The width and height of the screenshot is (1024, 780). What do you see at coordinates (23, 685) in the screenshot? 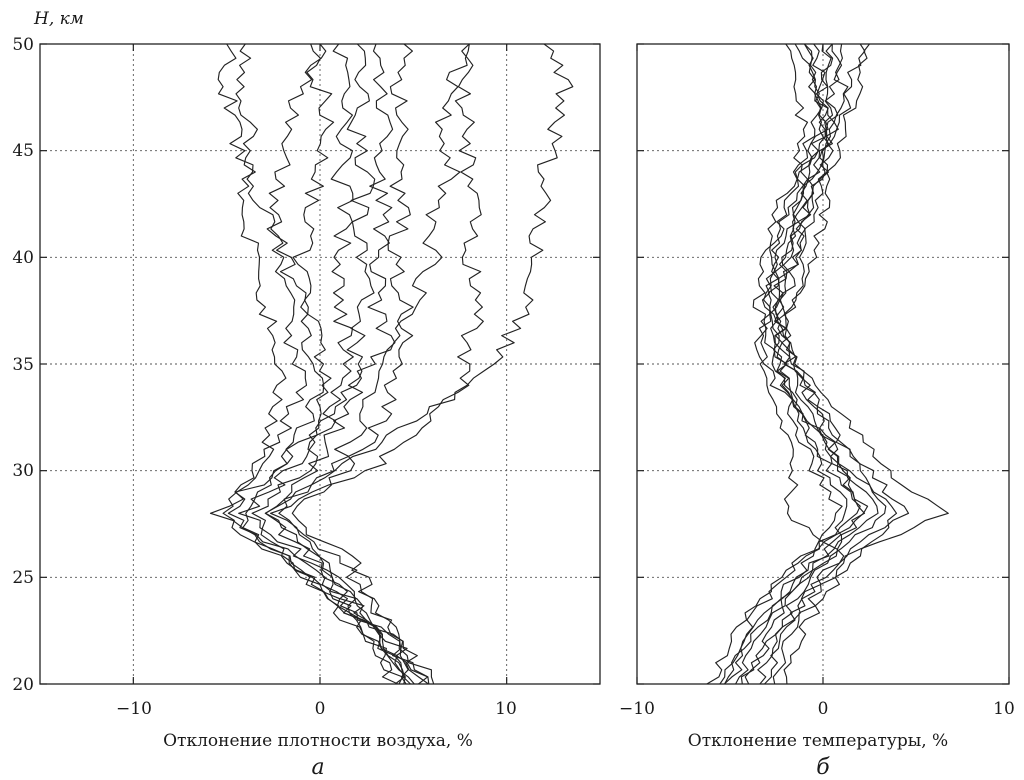
I see `ytick-20: 20` at bounding box center [23, 685].